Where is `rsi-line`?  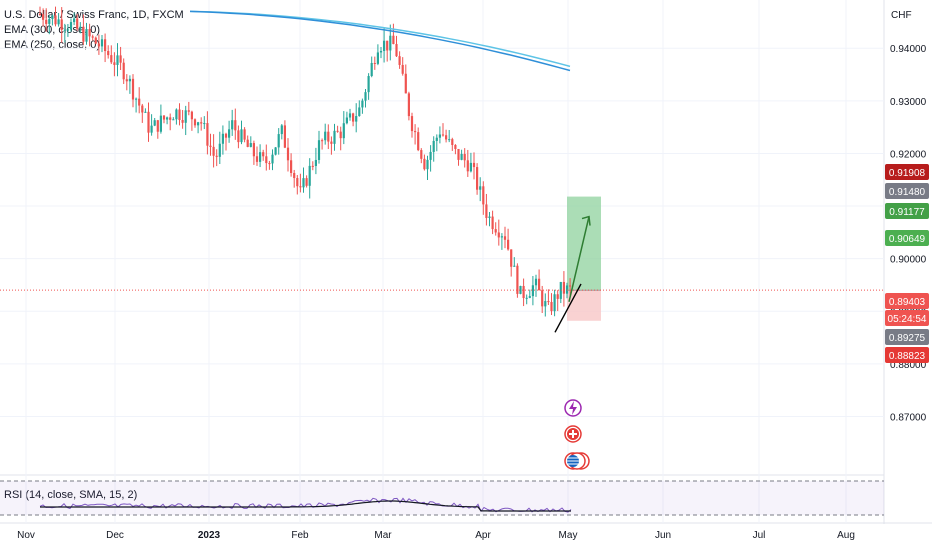 rsi-line is located at coordinates (305, 505).